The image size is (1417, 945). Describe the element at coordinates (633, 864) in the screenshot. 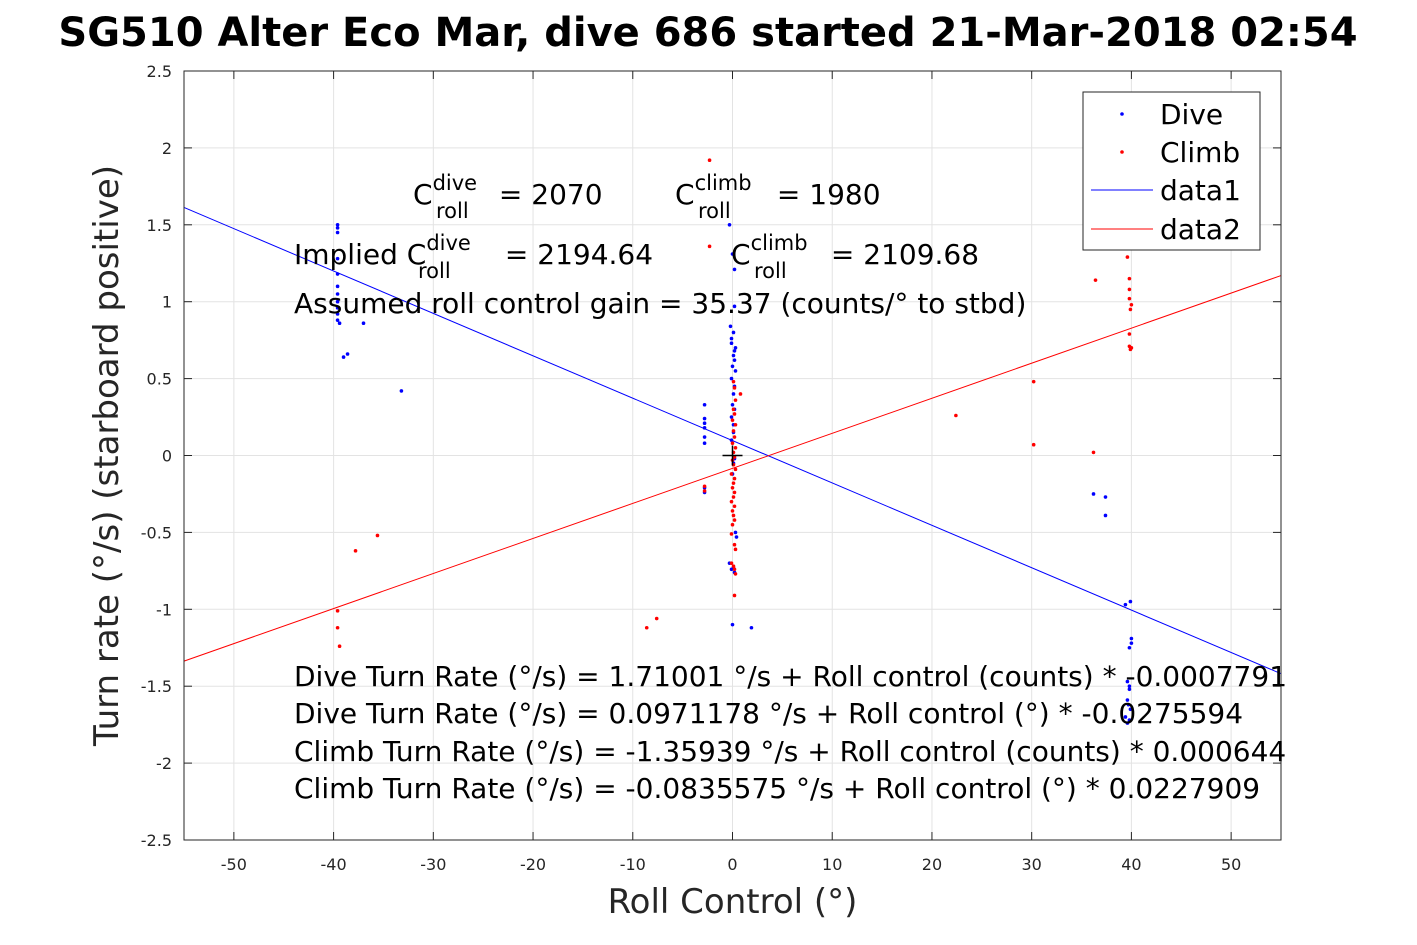

I see `x-tick-label: -10` at that location.